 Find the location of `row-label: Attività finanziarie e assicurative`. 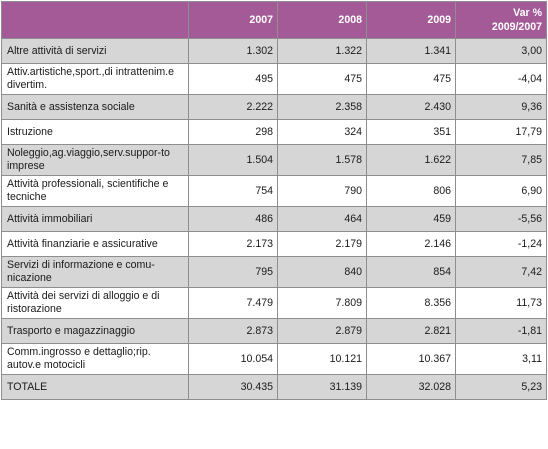

row-label: Attività finanziarie e assicurative is located at coordinates (95, 244).